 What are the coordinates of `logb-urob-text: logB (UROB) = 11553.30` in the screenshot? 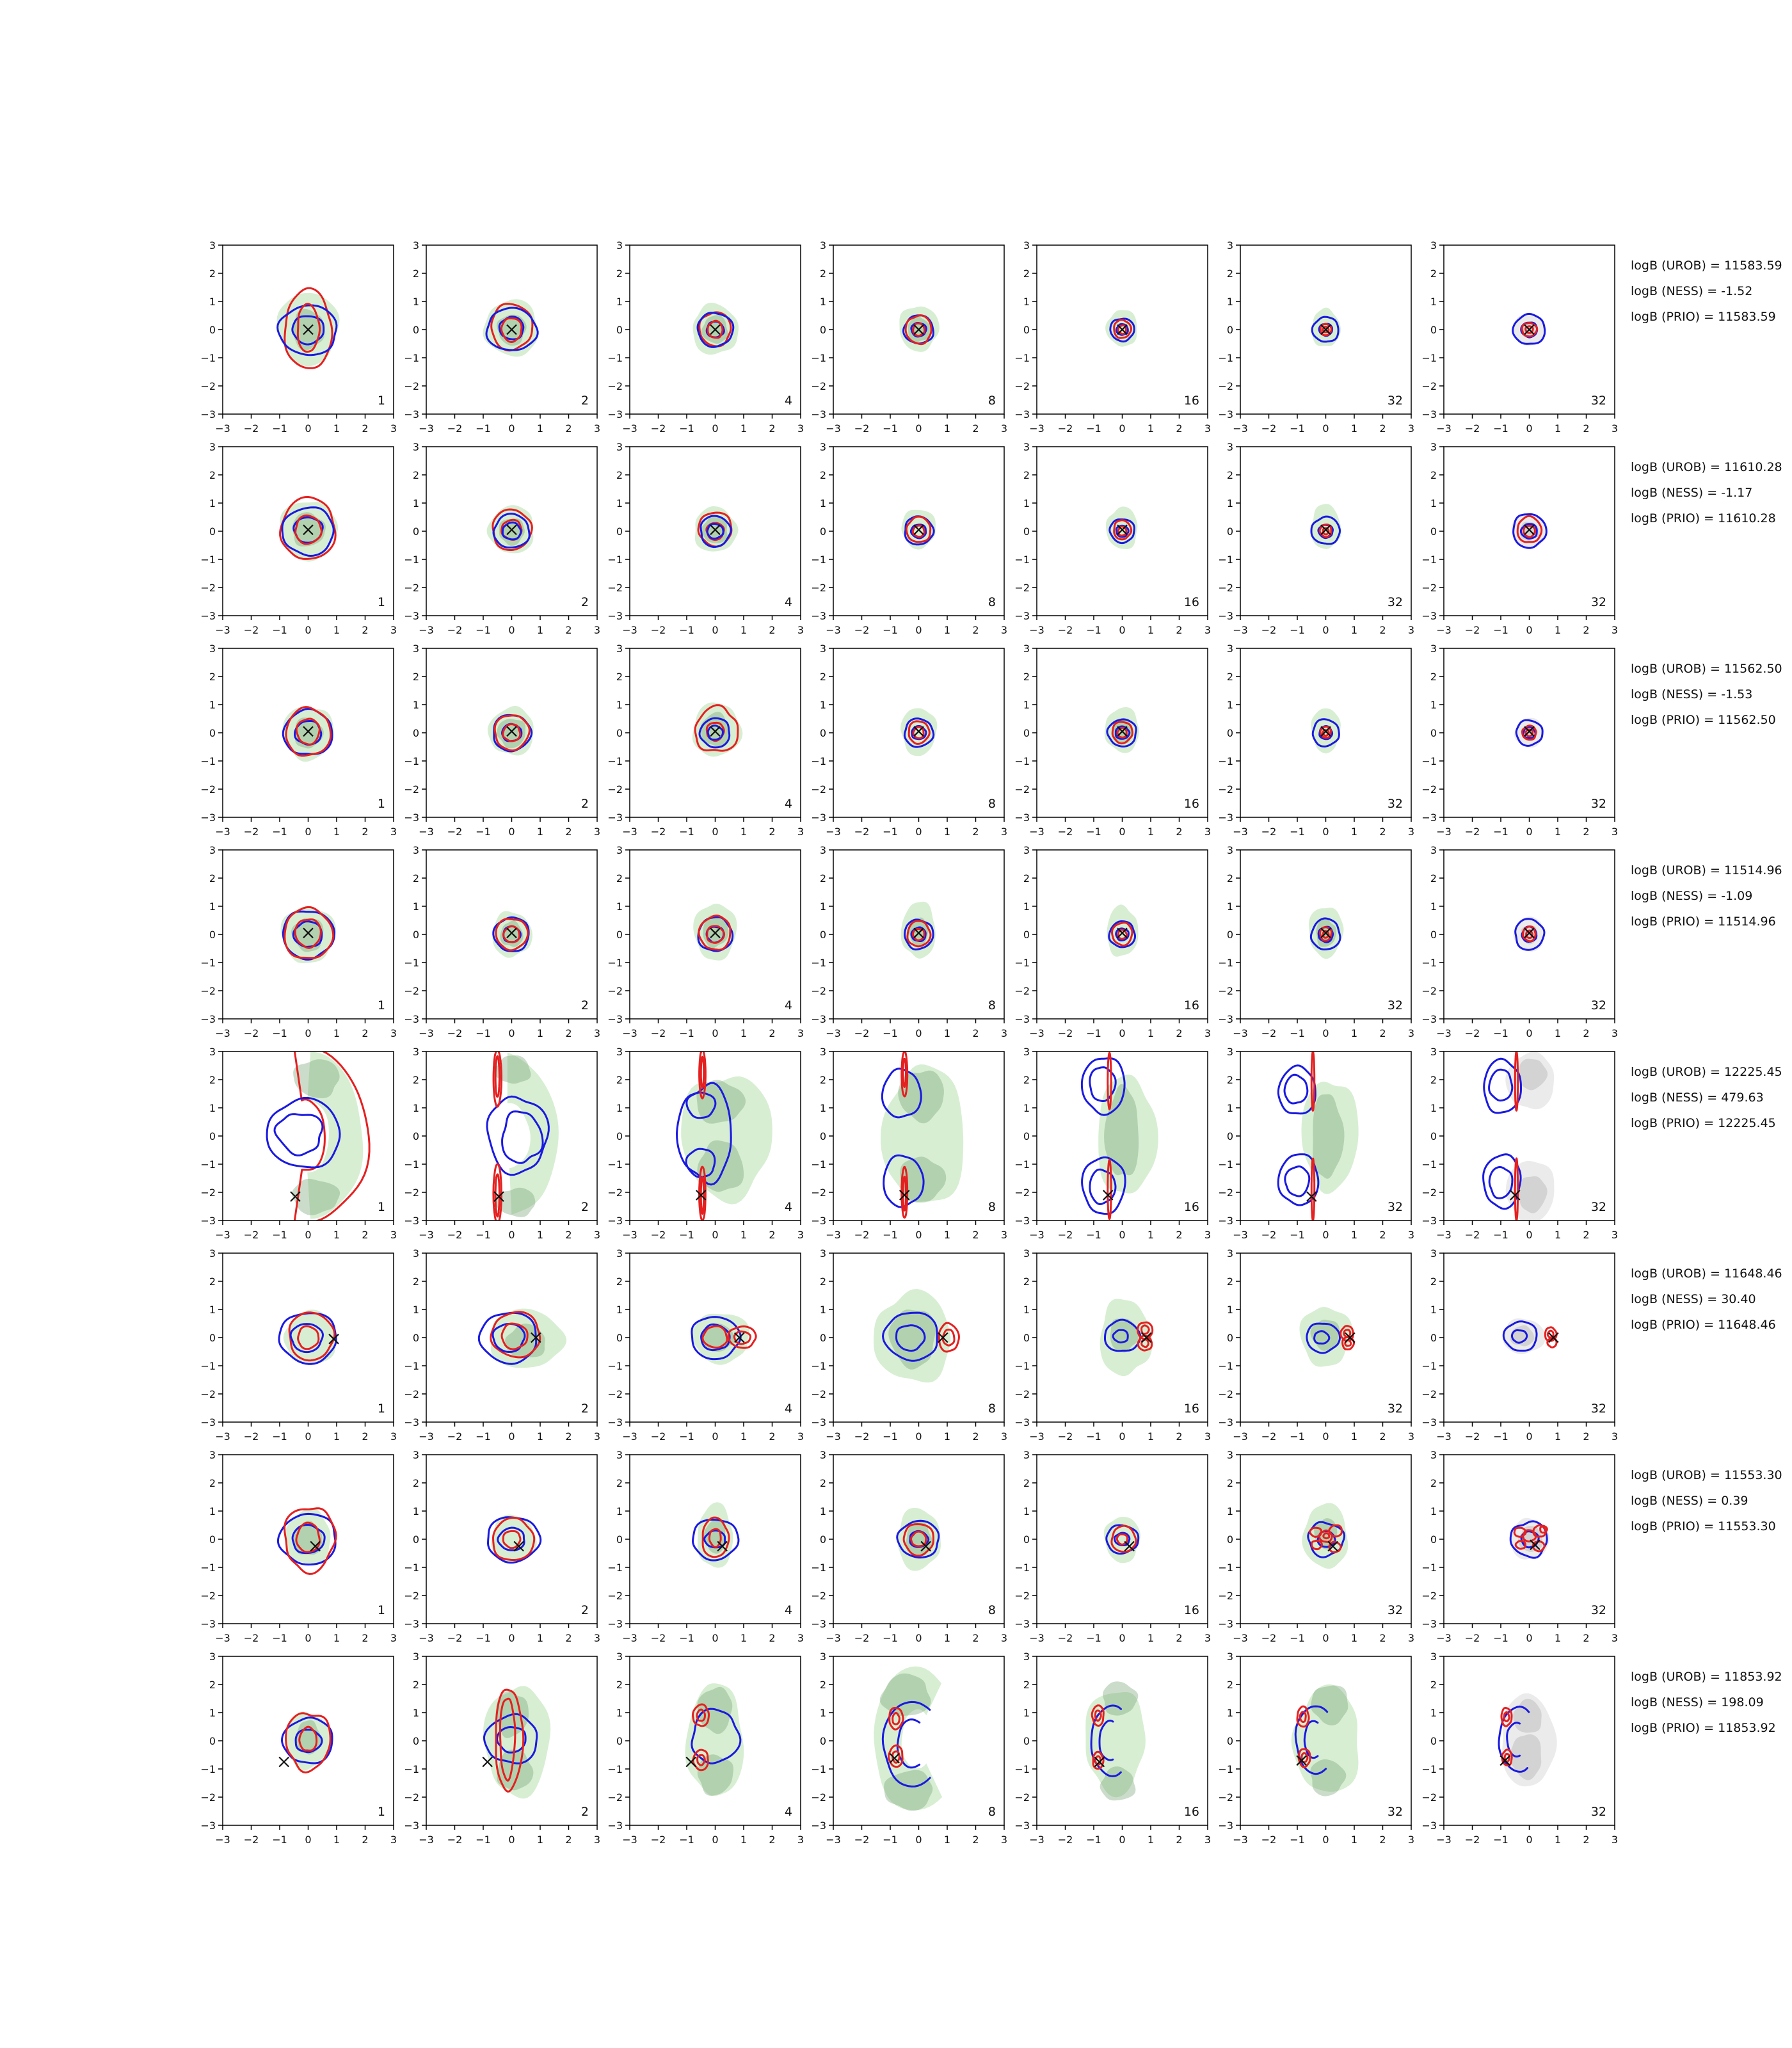 It's located at (1706, 1475).